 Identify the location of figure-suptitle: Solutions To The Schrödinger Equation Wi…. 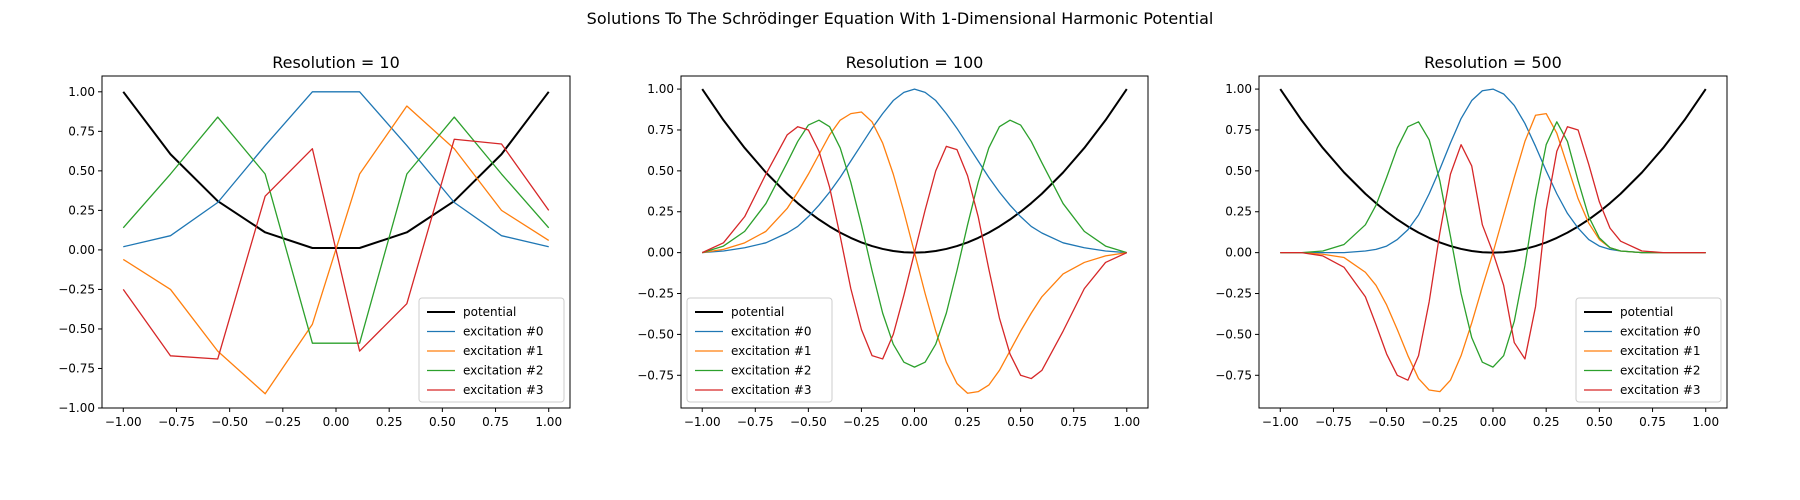
(900, 18).